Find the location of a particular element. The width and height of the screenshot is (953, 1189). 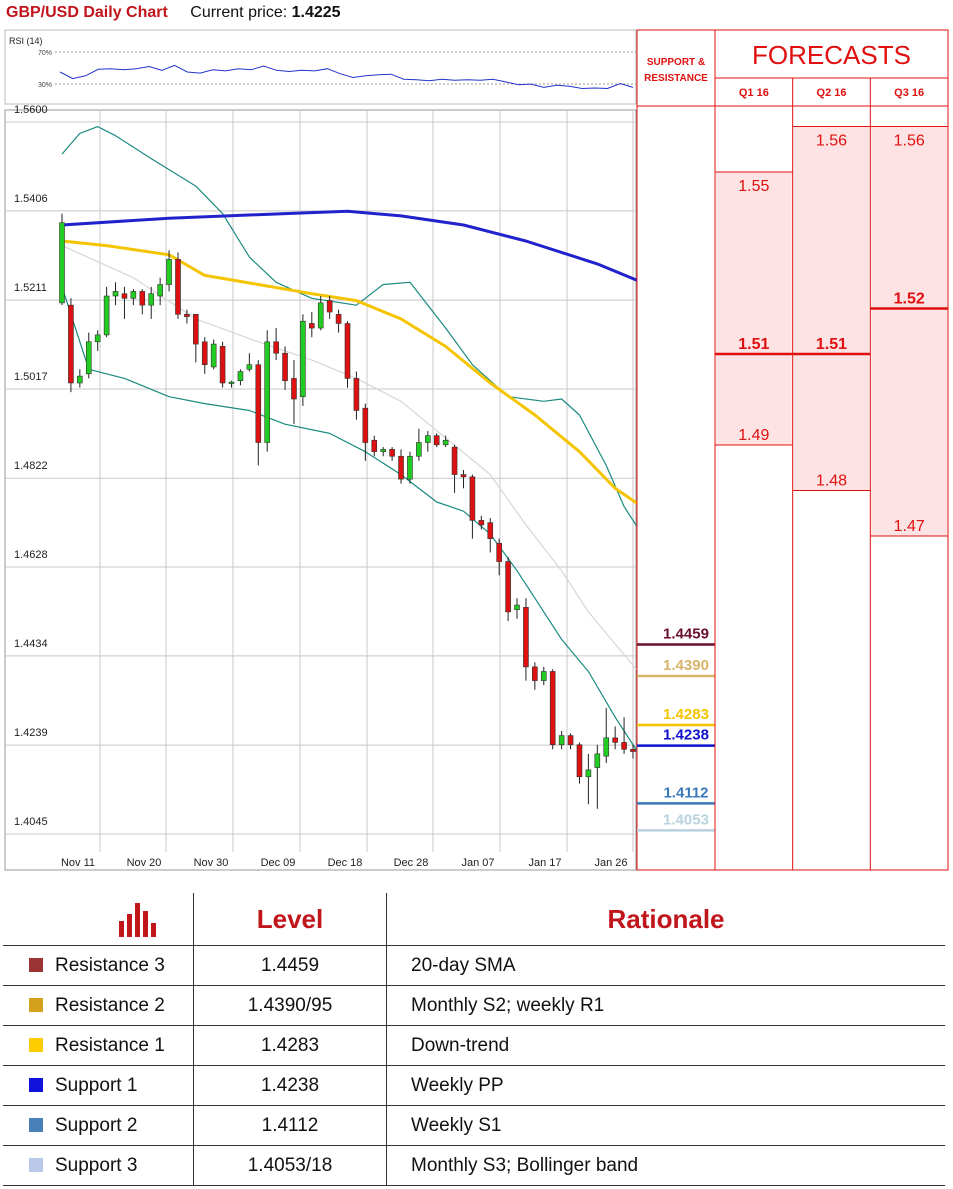

level-name-cell: Resistance 1 is located at coordinates (98, 1045).